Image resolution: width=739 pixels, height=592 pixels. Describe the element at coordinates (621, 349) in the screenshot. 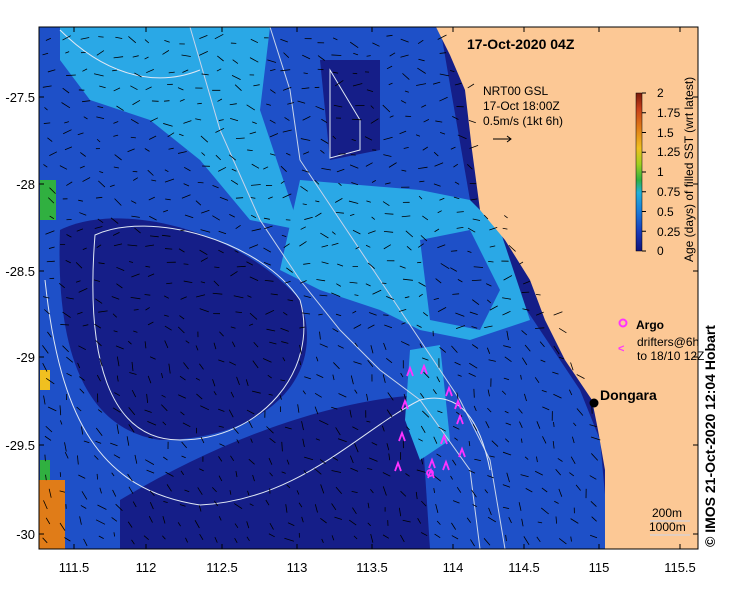

I see `drifter-legend-glyph: ˂` at that location.